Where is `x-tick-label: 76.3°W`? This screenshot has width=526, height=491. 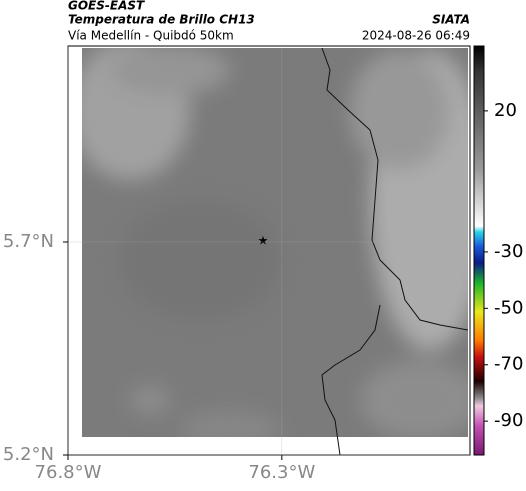
x-tick-label: 76.3°W is located at coordinates (281, 472).